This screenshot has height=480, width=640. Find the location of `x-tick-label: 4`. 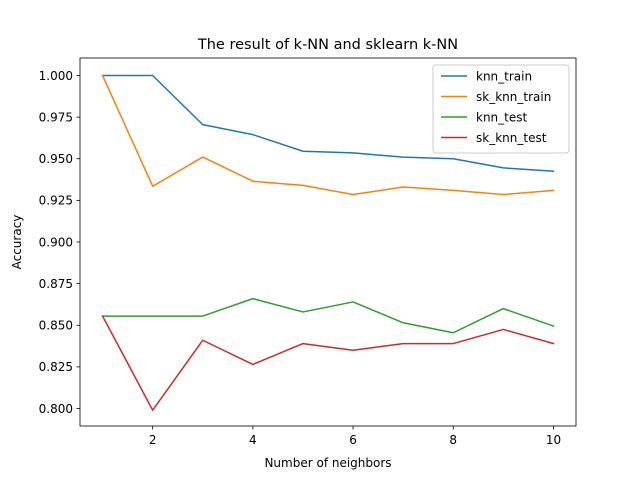

x-tick-label: 4 is located at coordinates (253, 440).